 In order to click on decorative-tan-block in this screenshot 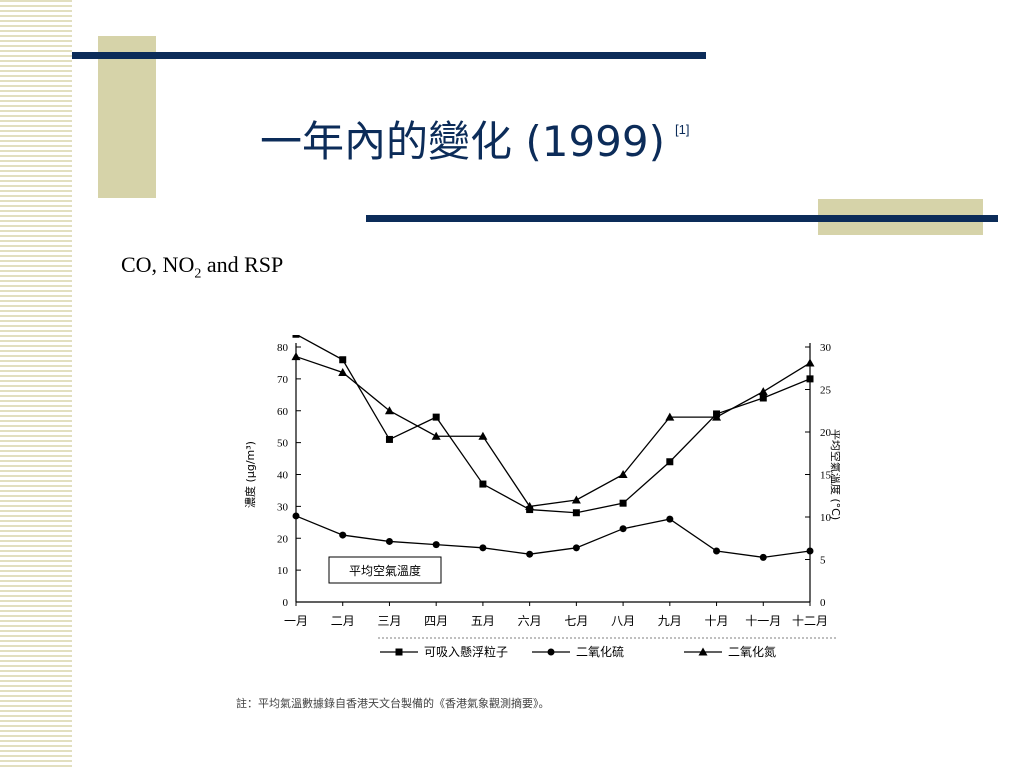, I will do `click(127, 117)`.